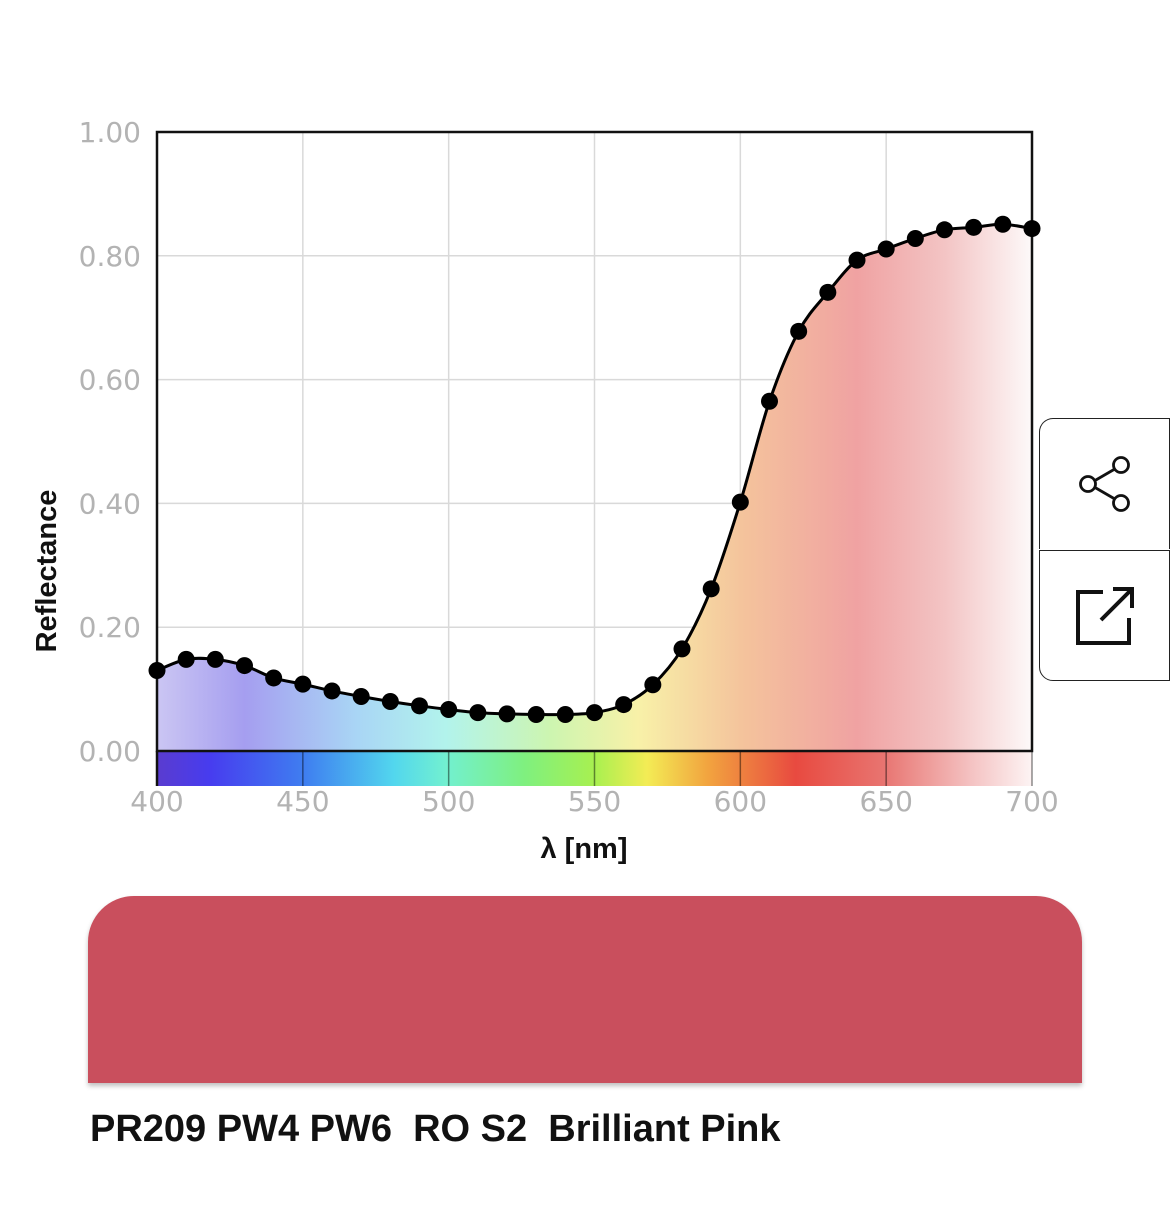 This screenshot has height=1229, width=1170. I want to click on open-external-button, so click(1104, 615).